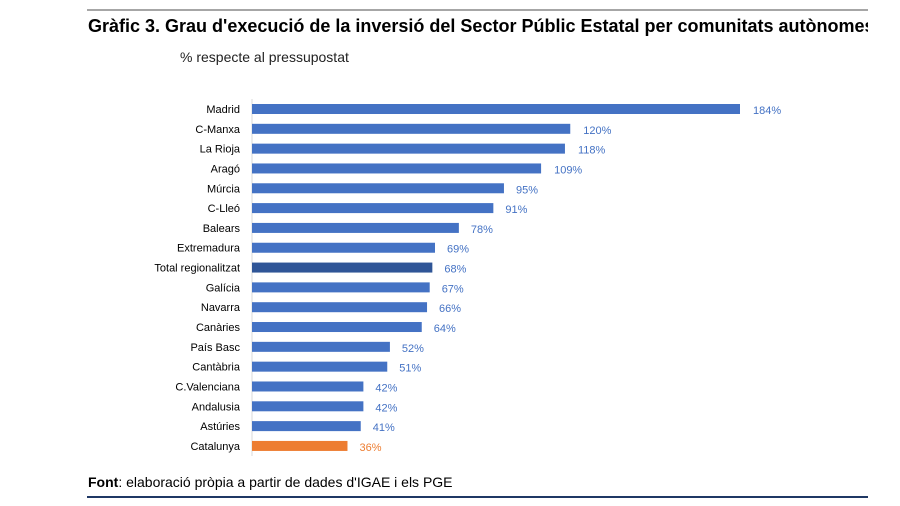  What do you see at coordinates (767, 111) in the screenshot?
I see `data-label: 184%` at bounding box center [767, 111].